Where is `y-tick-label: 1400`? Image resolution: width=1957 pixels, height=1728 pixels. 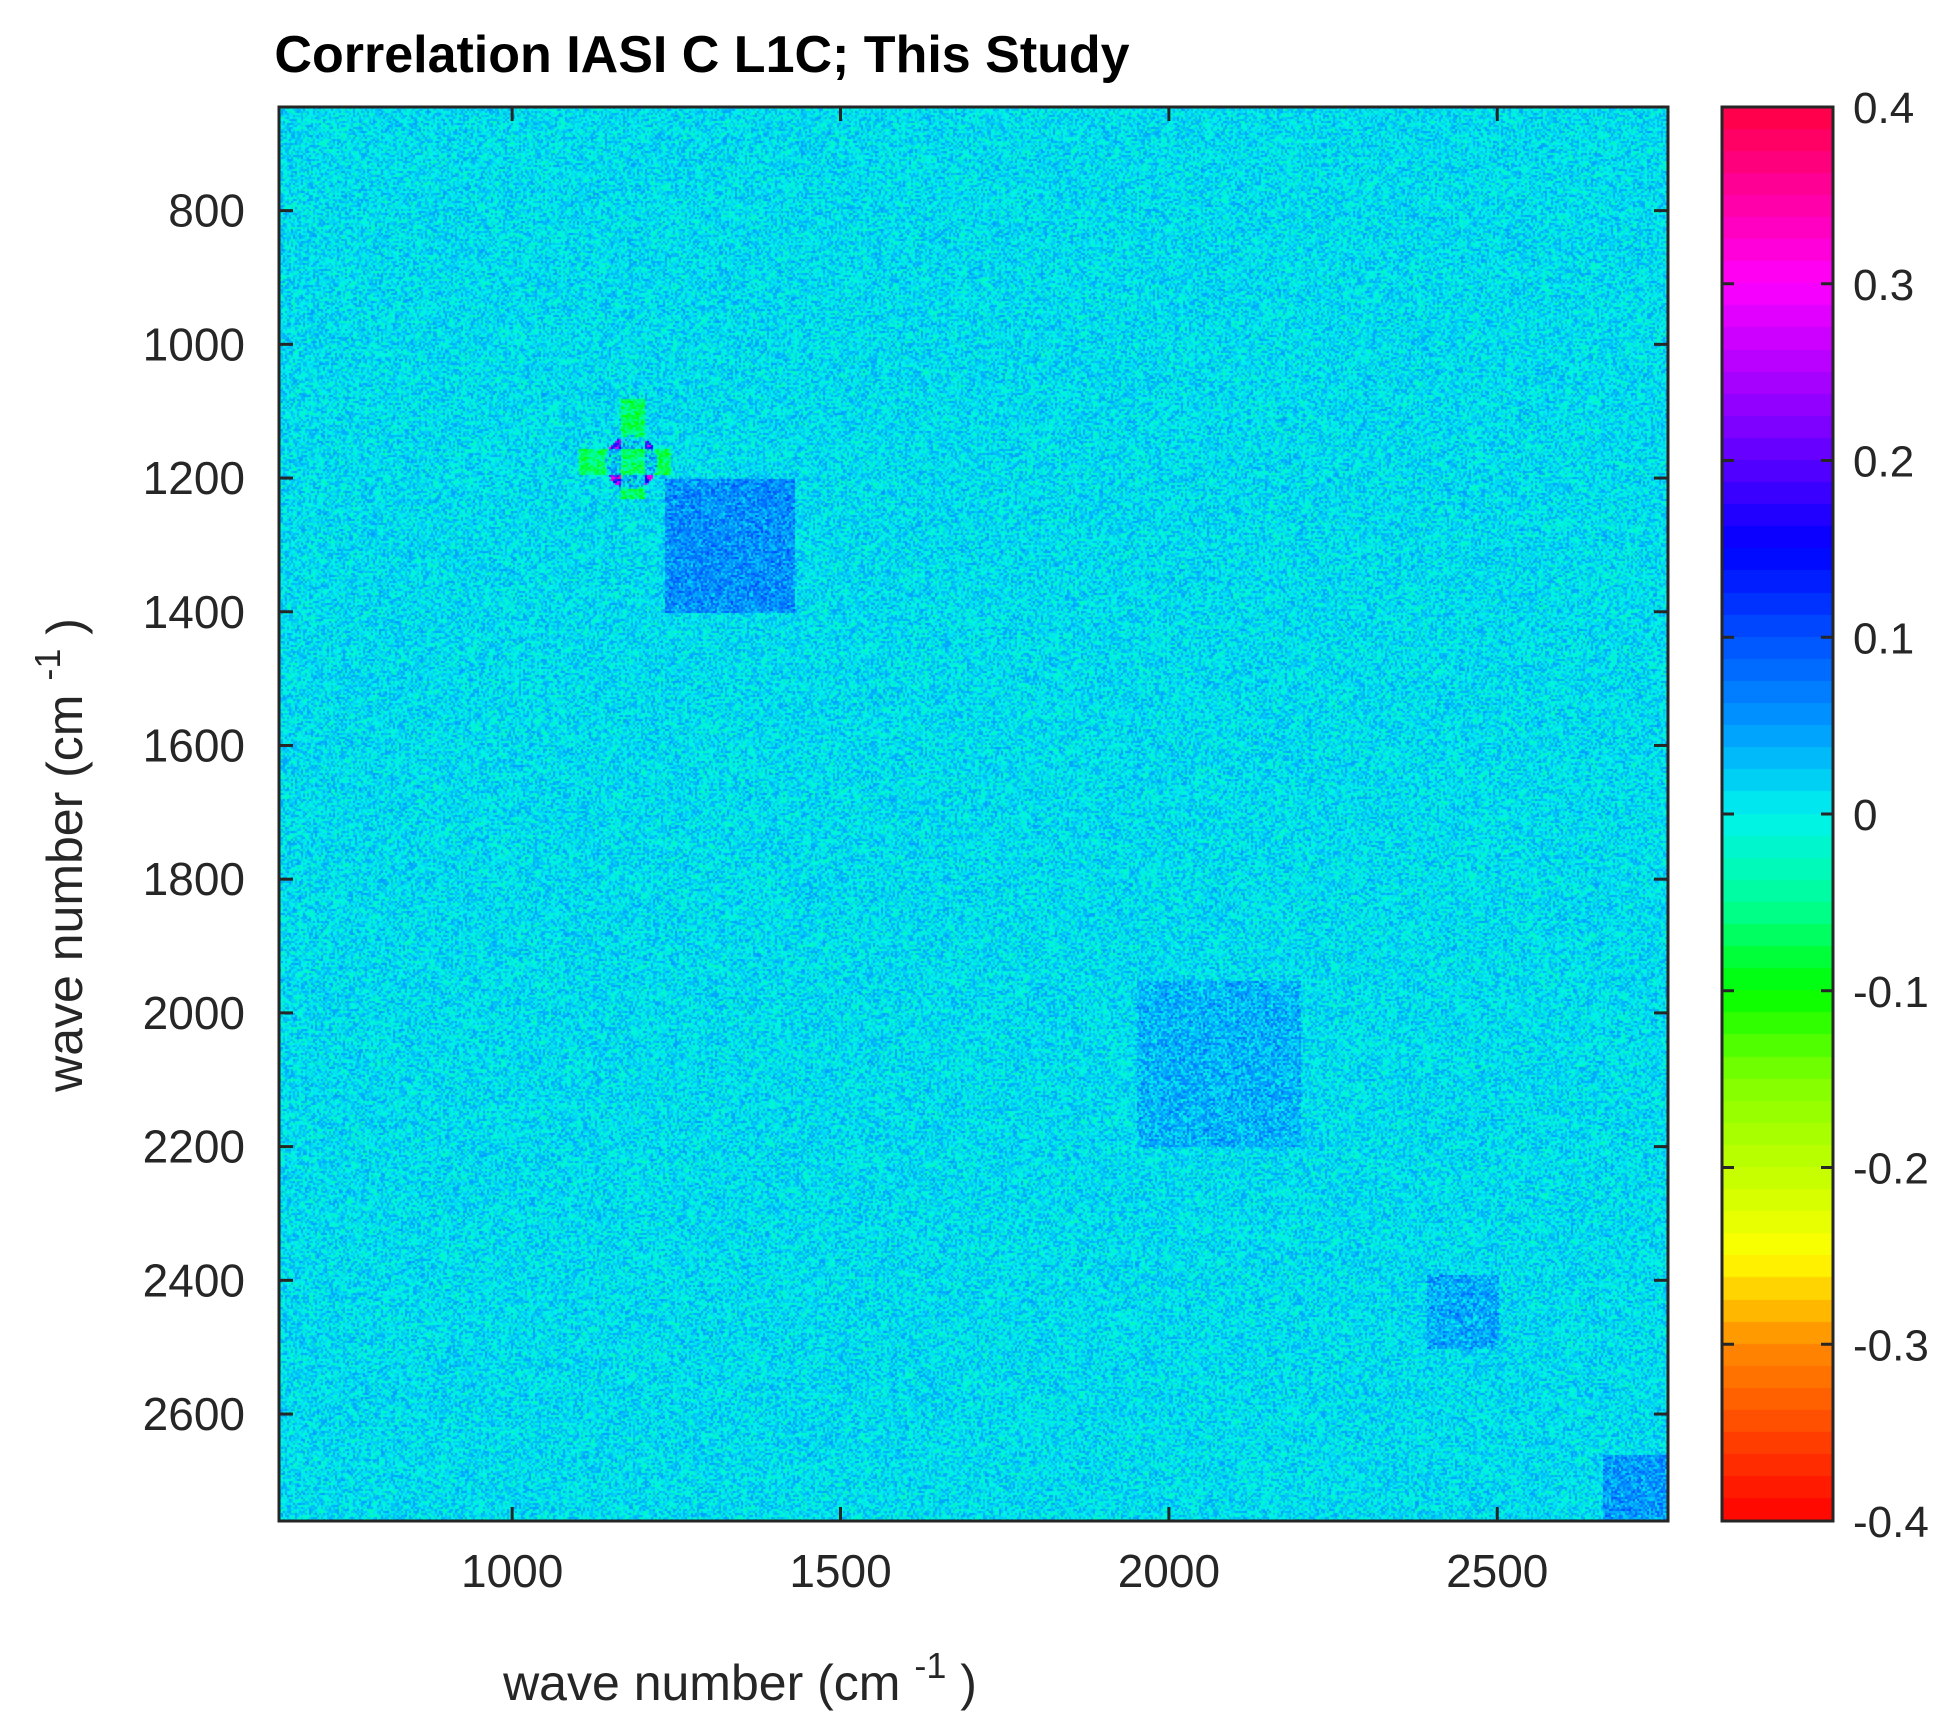 y-tick-label: 1400 is located at coordinates (194, 612).